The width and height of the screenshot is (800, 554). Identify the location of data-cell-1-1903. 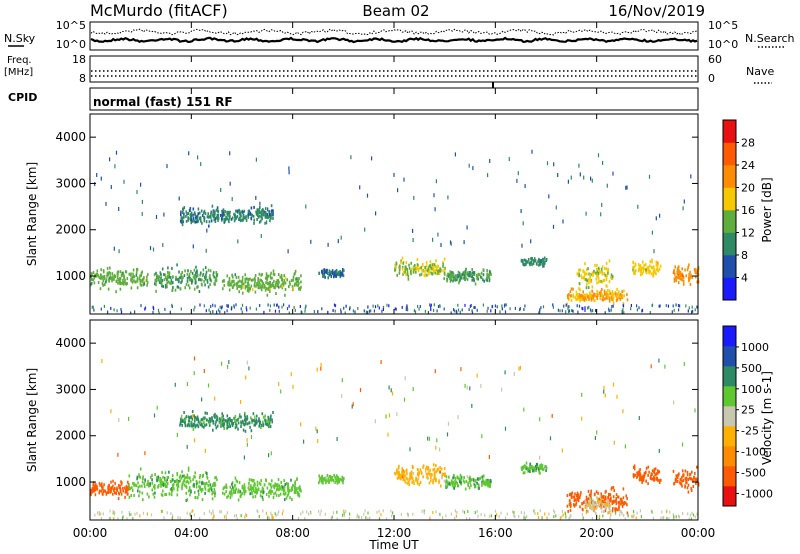
(620, 515).